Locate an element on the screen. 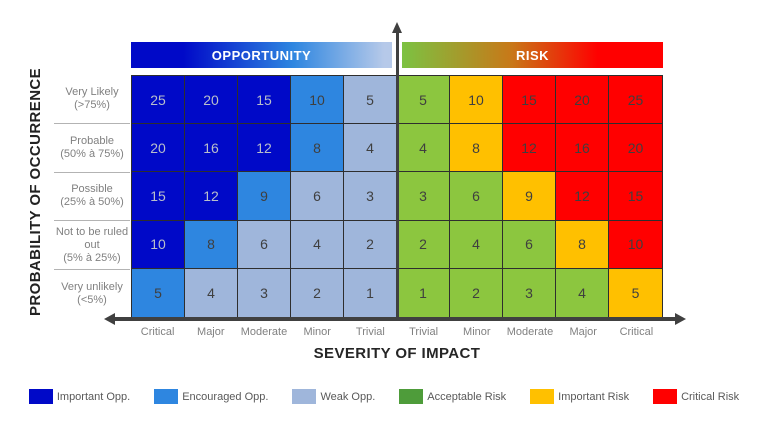 This screenshot has width=768, height=428. legend-item: Important Risk is located at coordinates (579, 396).